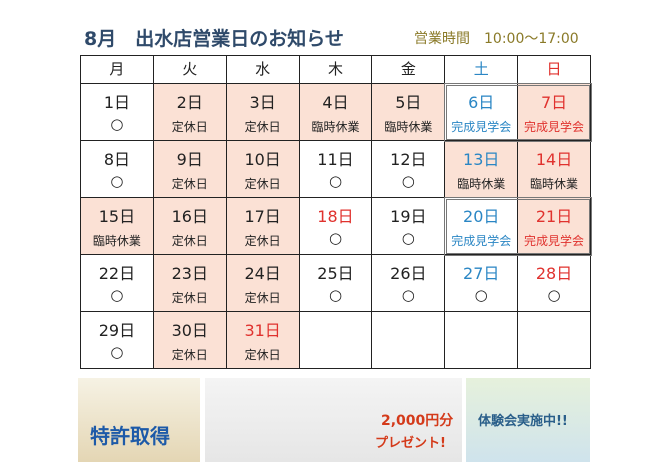 The image size is (670, 473). I want to click on day-cell: 31日定休日, so click(263, 340).